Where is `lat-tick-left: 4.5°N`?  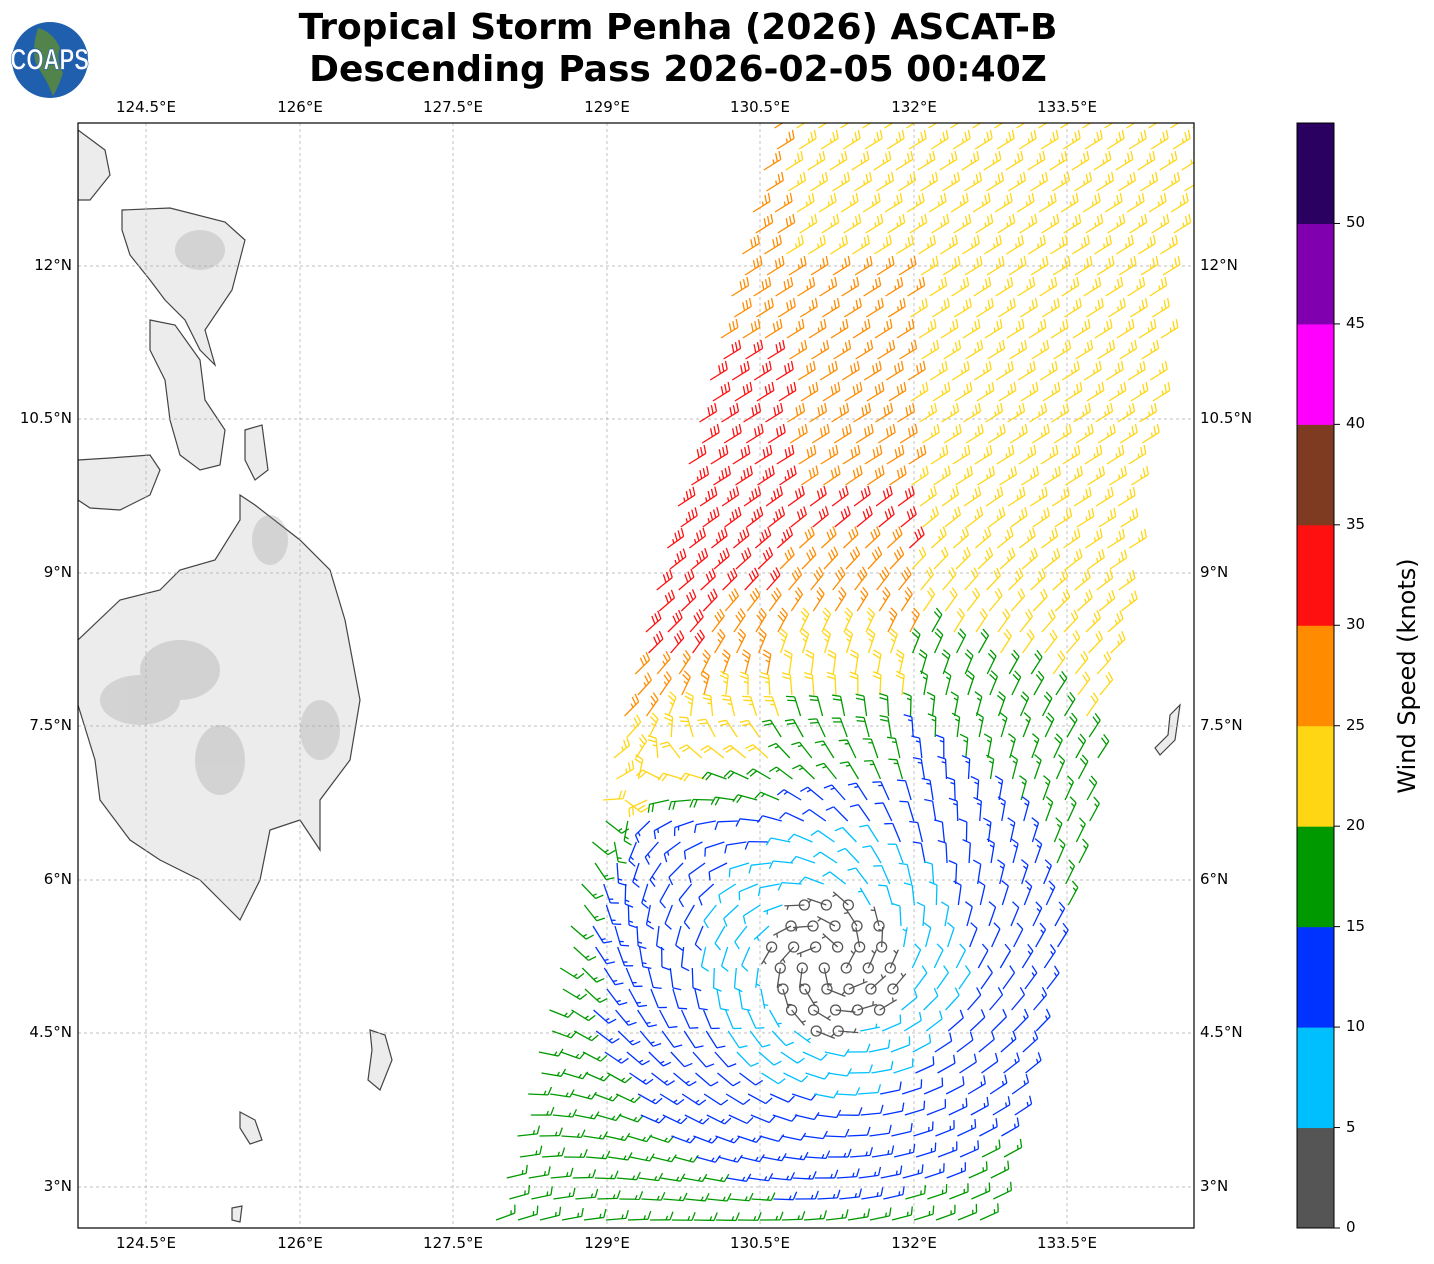 lat-tick-left: 4.5°N is located at coordinates (50, 1032).